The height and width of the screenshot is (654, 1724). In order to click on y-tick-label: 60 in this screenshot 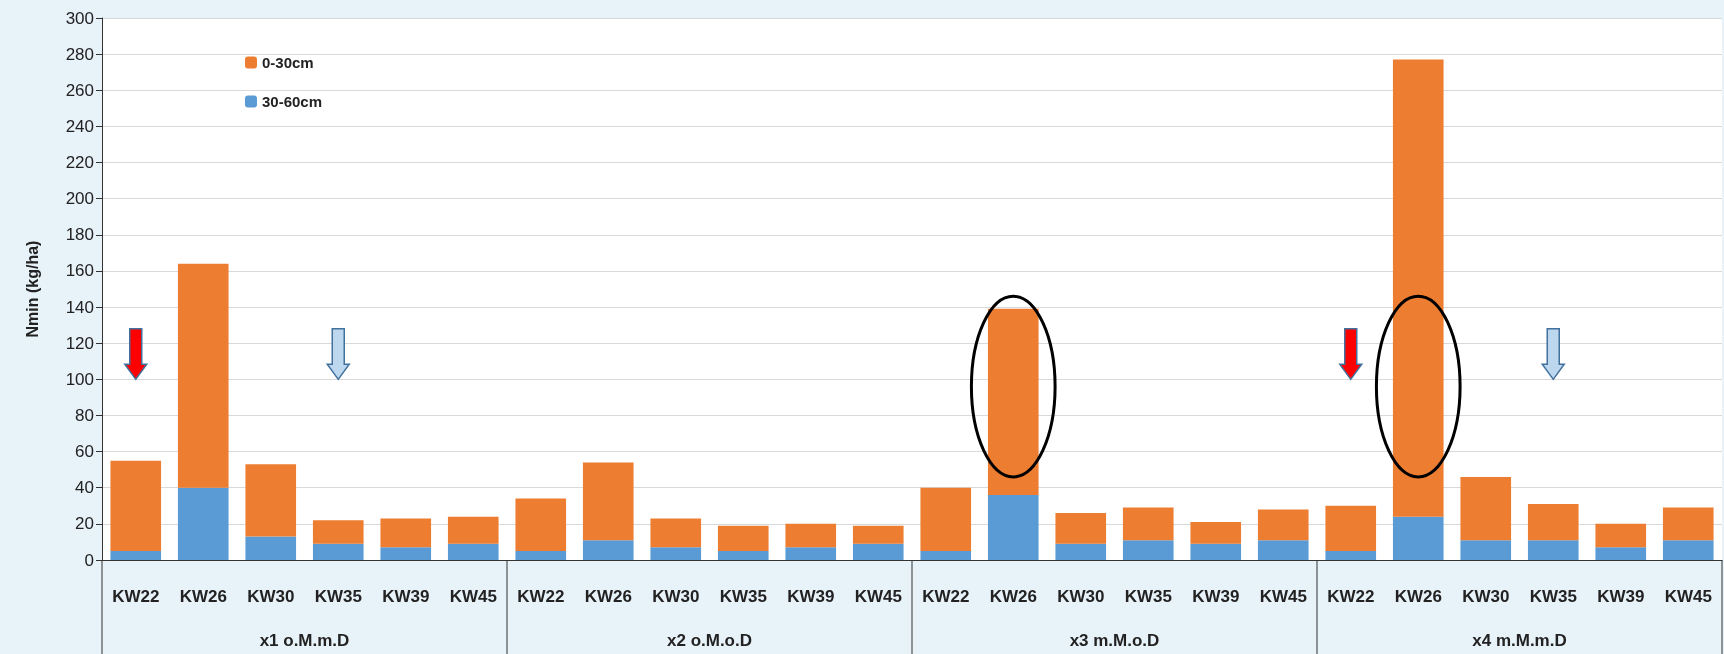, I will do `click(84, 452)`.